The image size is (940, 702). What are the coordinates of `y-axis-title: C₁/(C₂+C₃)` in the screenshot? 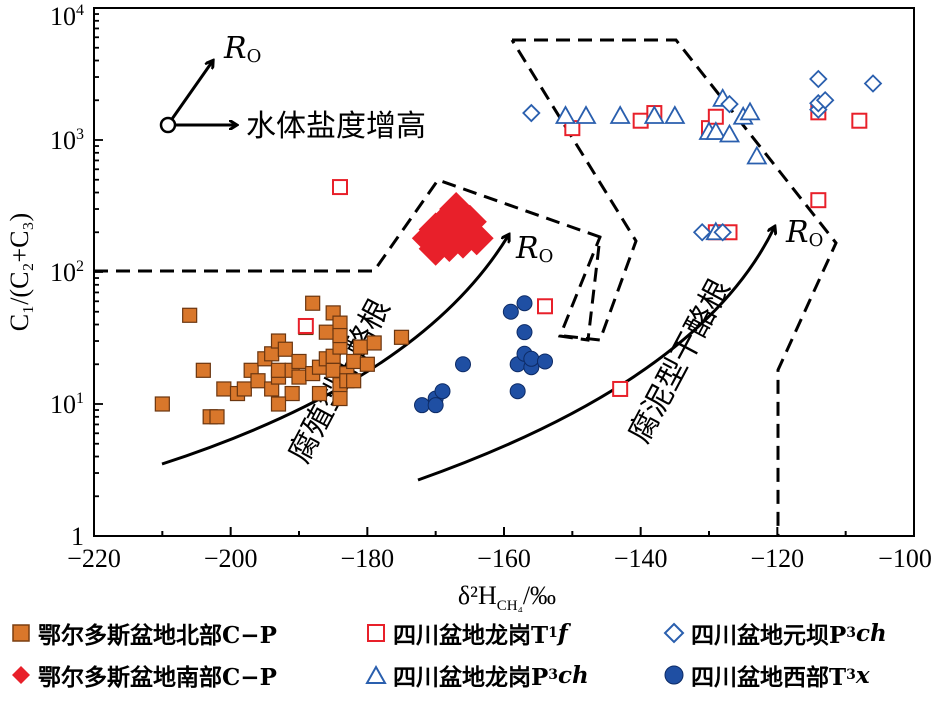 It's located at (19, 272).